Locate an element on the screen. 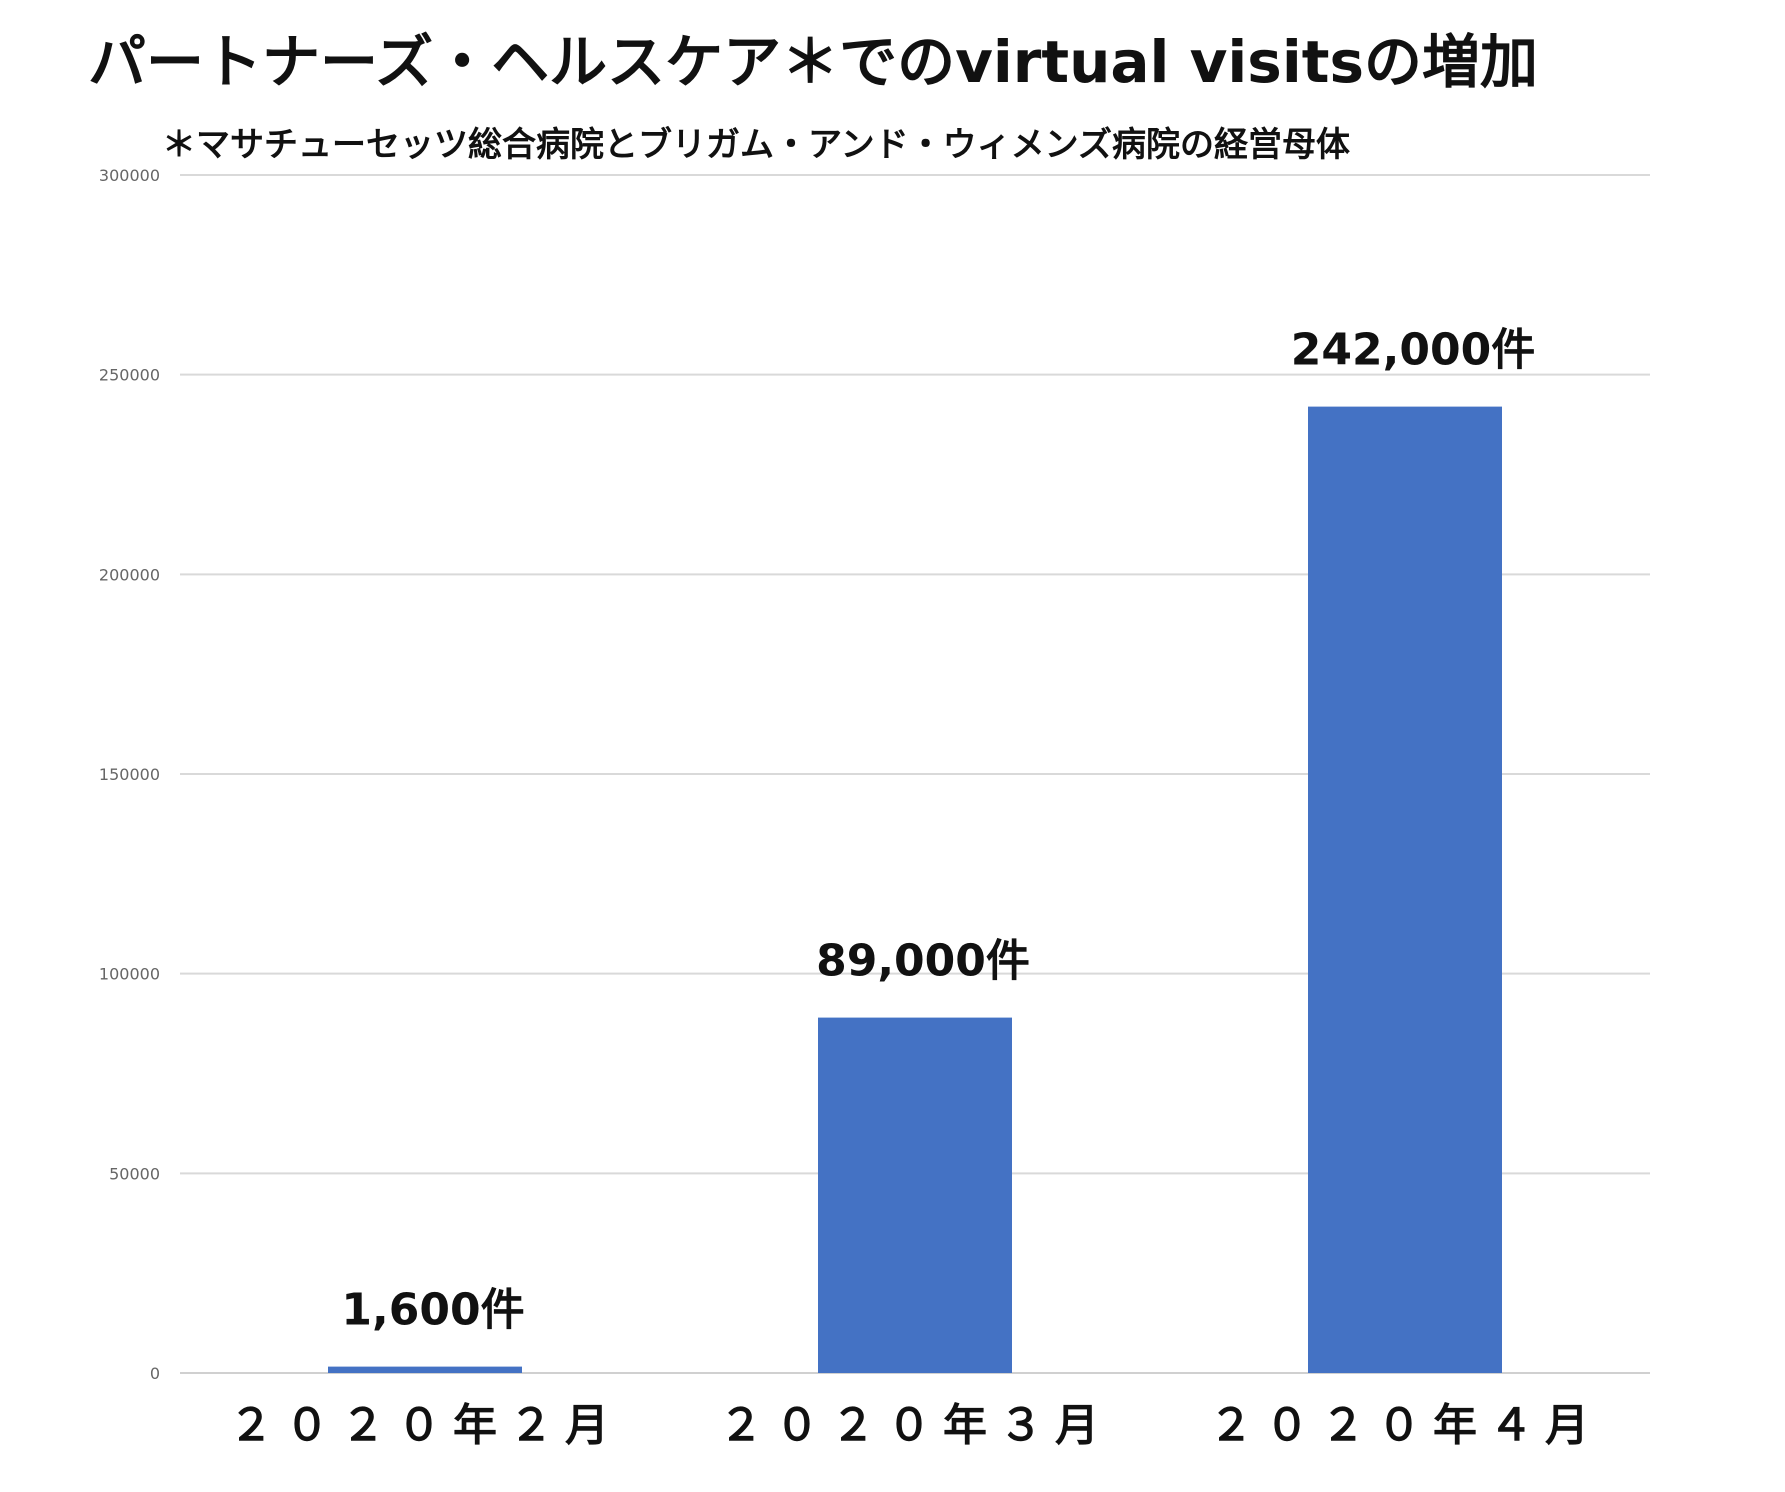  y-tick-label: 50000 is located at coordinates (134, 1173).